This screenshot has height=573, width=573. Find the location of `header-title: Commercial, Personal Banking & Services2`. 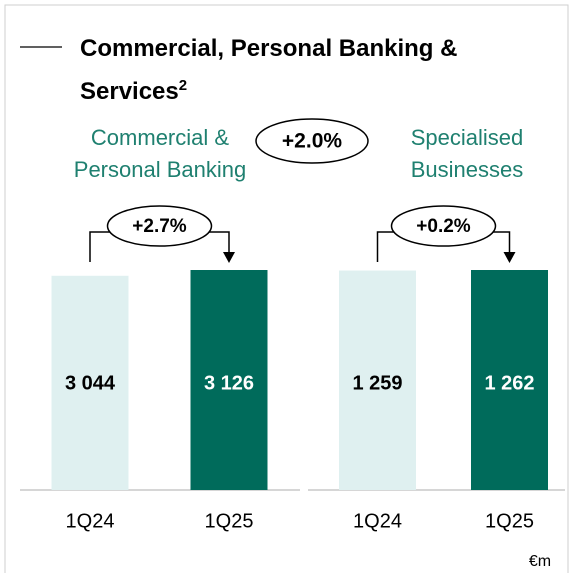

header-title: Commercial, Personal Banking & Services2 is located at coordinates (320, 70).